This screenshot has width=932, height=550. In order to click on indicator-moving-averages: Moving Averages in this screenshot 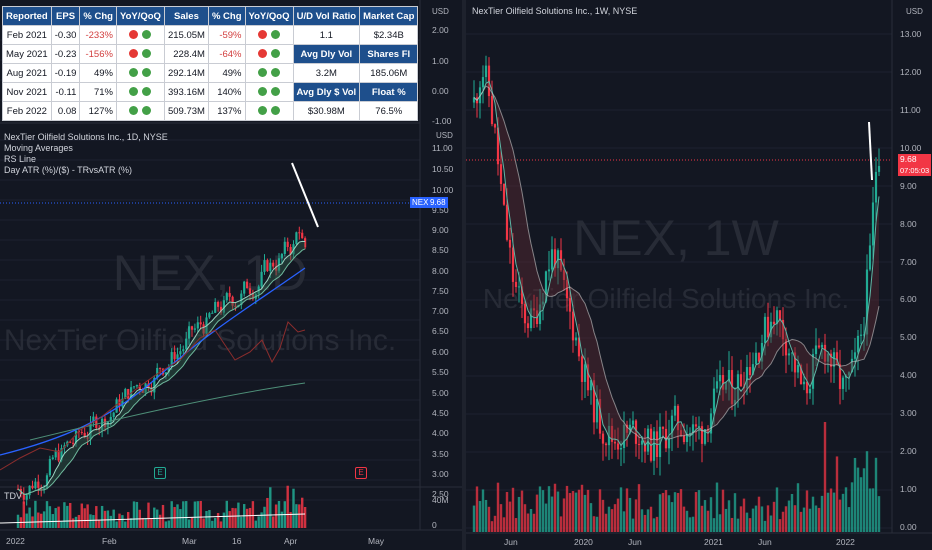, I will do `click(38, 148)`.